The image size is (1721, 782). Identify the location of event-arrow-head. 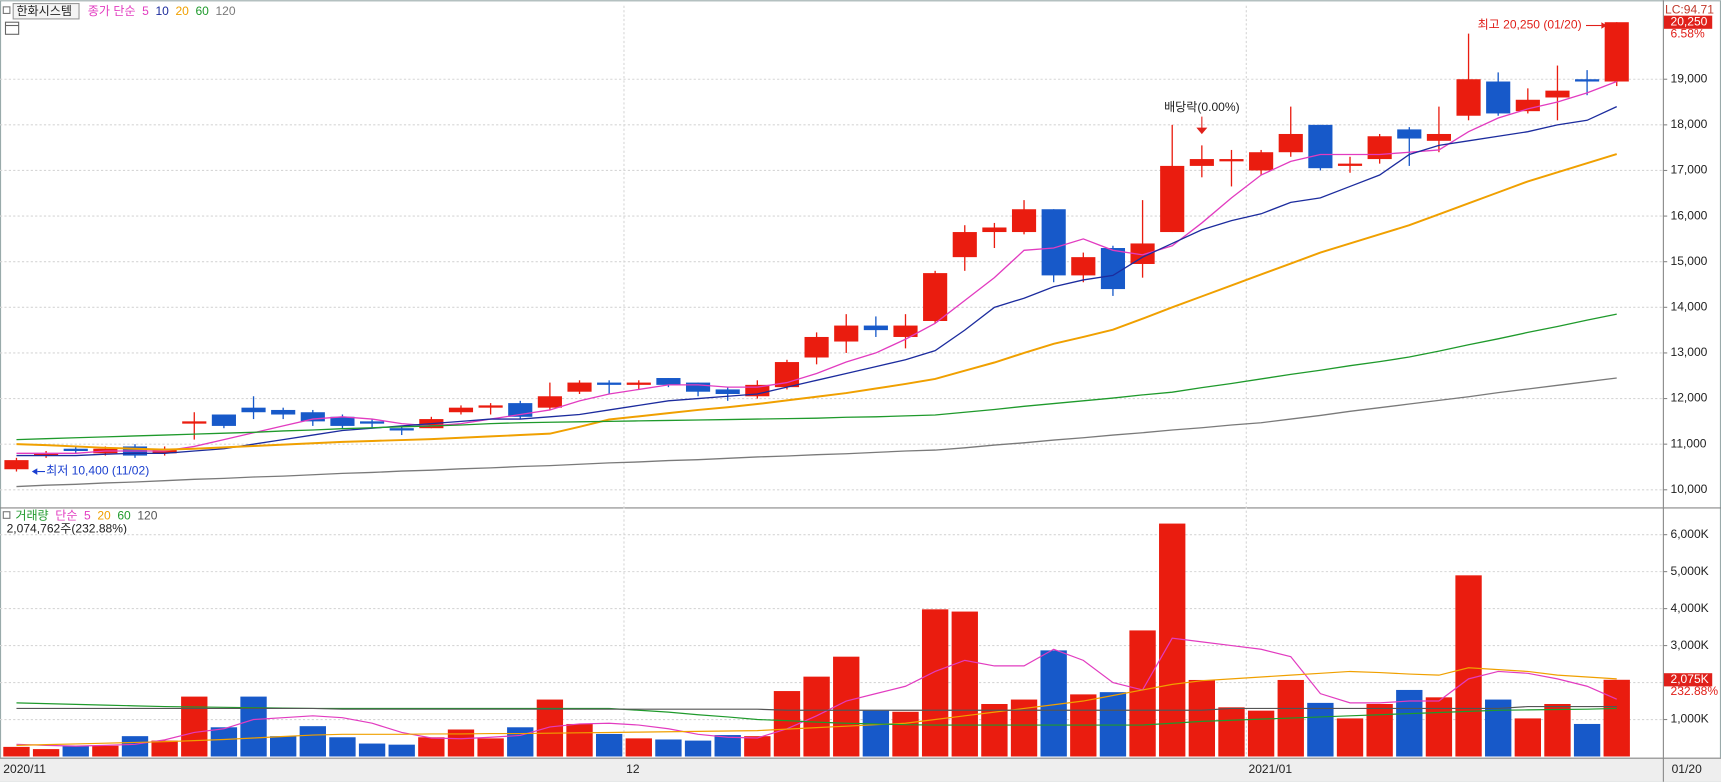
(1202, 131).